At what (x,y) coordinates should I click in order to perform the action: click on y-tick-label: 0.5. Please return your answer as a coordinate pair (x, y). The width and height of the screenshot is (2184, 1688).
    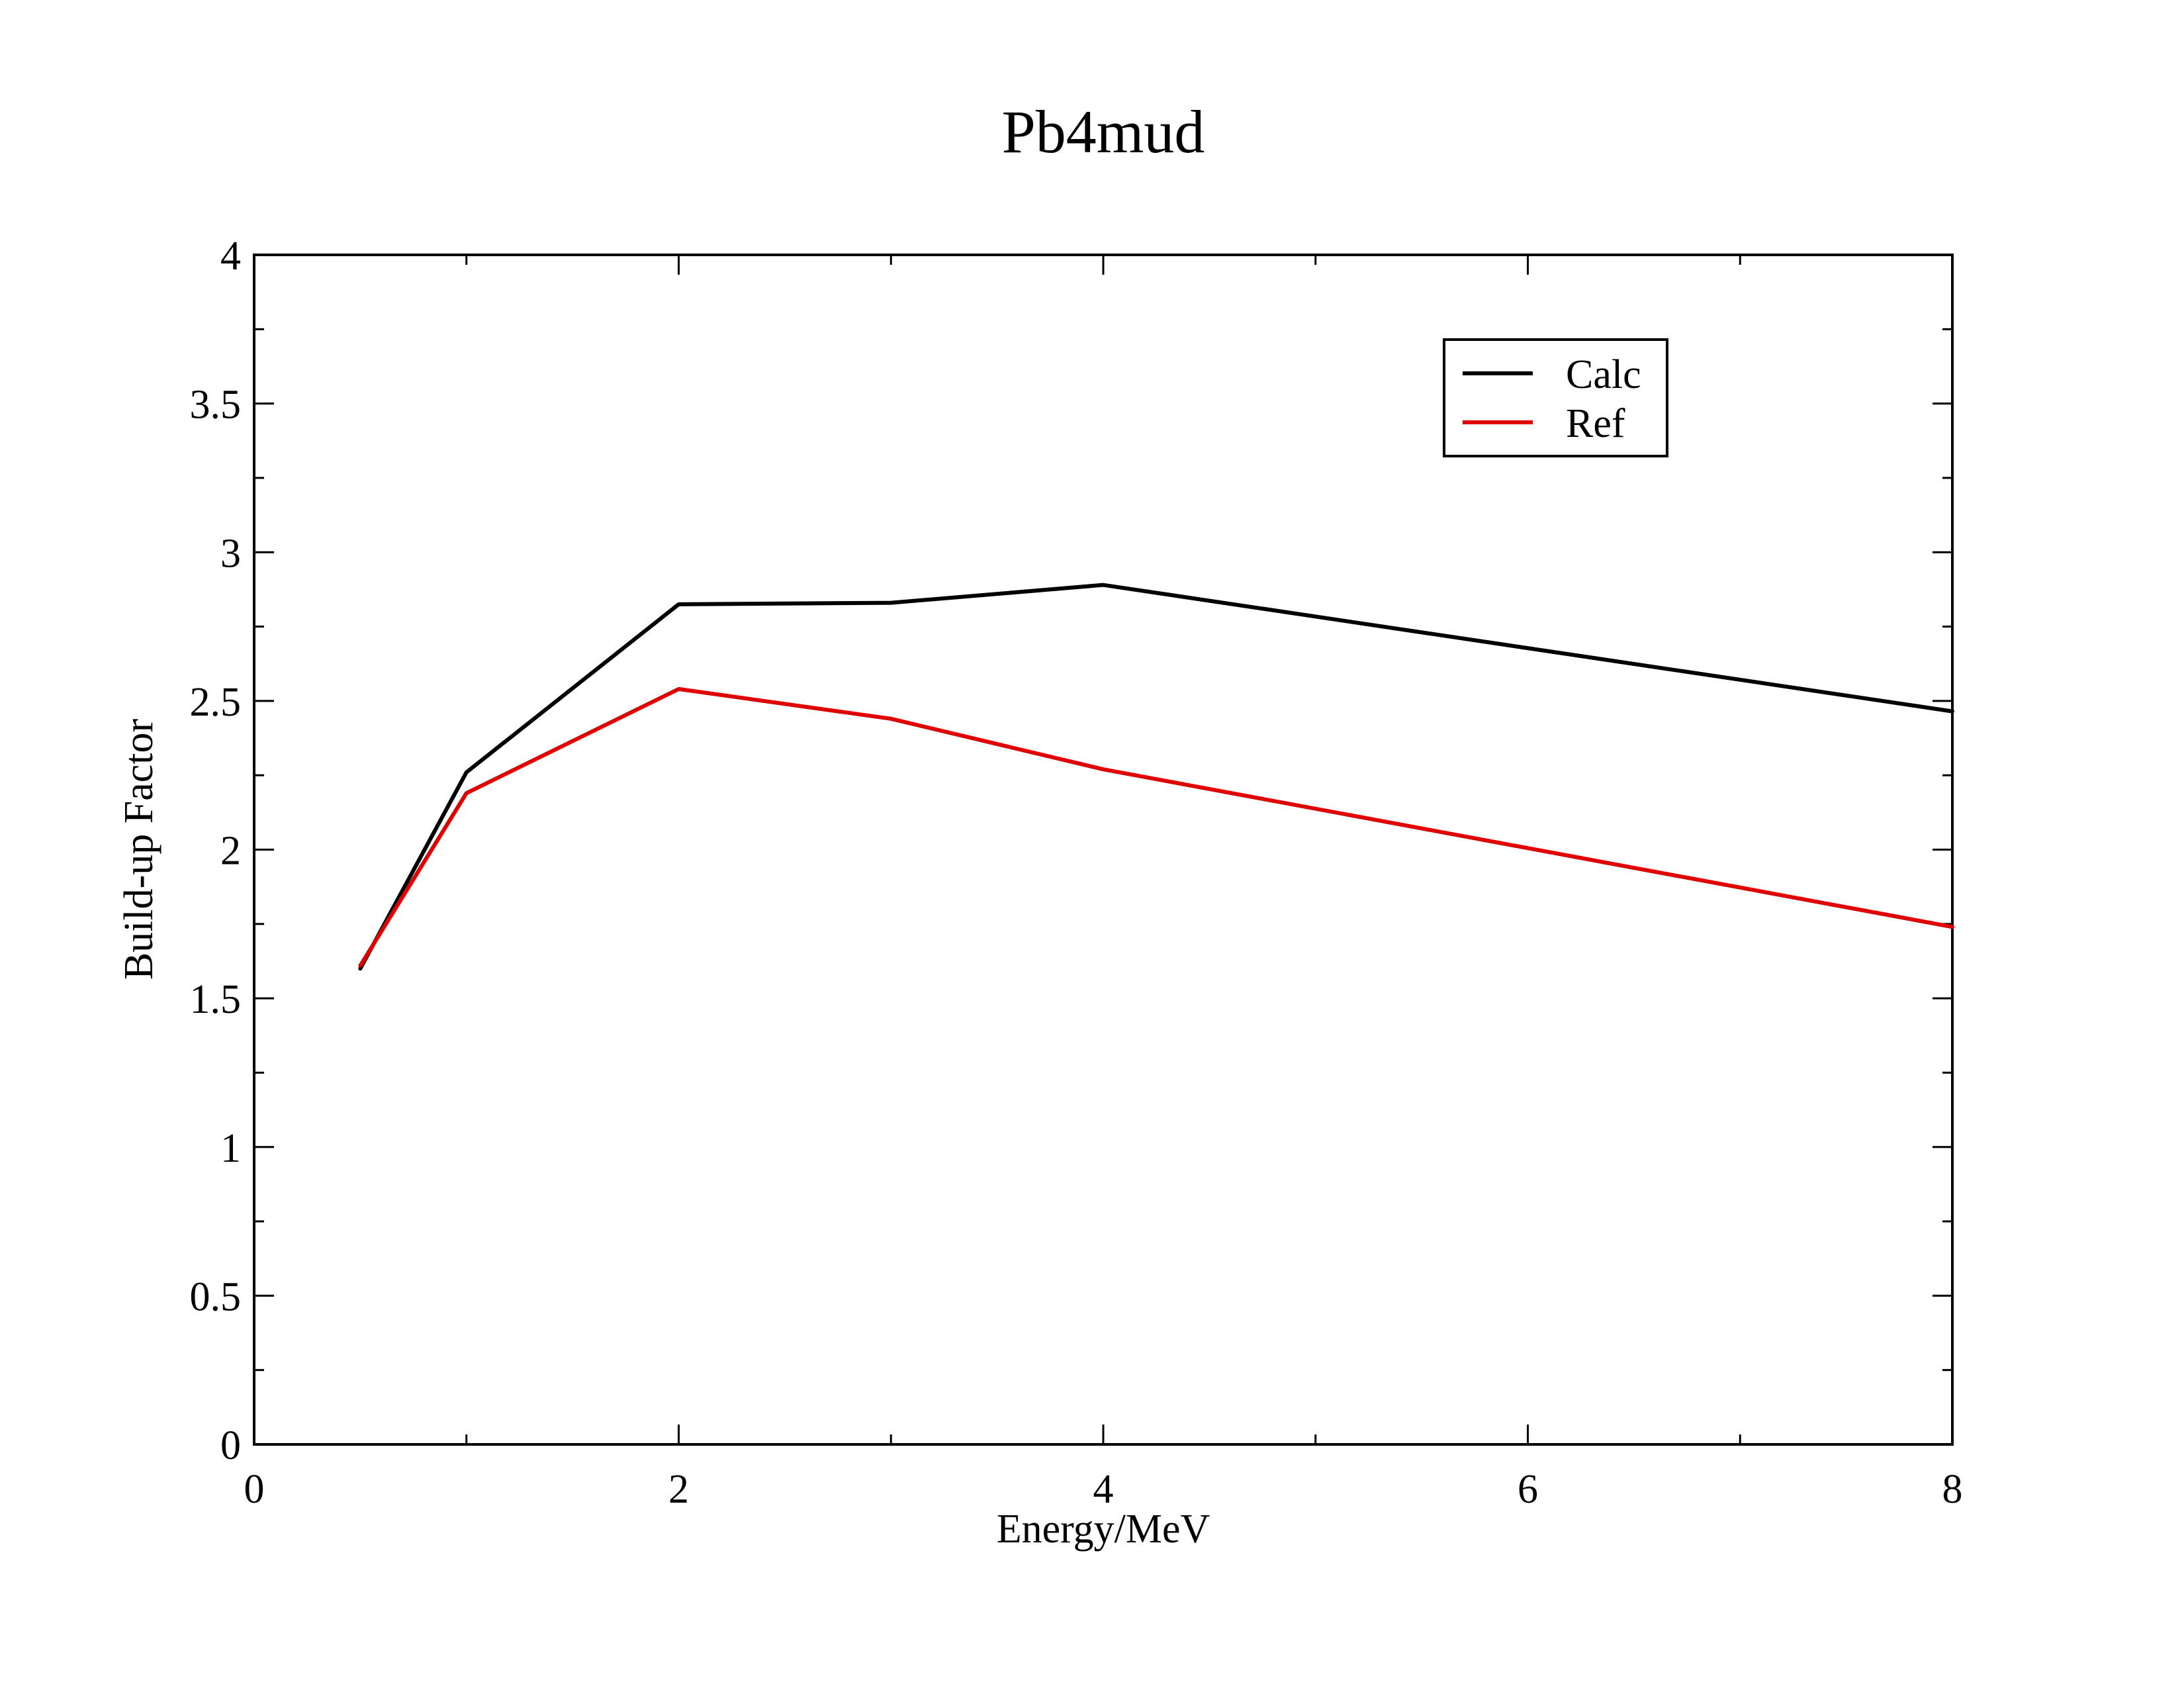
    Looking at the image, I should click on (216, 1296).